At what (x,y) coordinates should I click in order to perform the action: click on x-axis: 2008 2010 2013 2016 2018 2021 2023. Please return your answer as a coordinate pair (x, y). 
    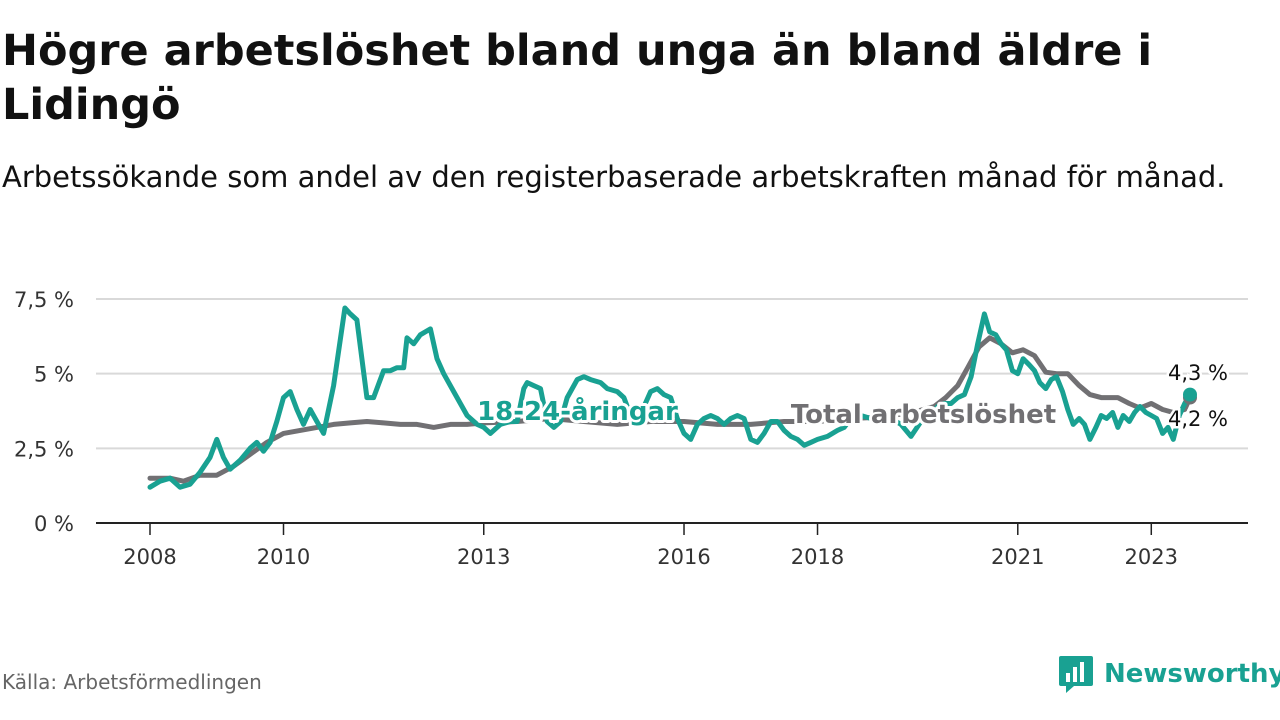
    Looking at the image, I should click on (672, 545).